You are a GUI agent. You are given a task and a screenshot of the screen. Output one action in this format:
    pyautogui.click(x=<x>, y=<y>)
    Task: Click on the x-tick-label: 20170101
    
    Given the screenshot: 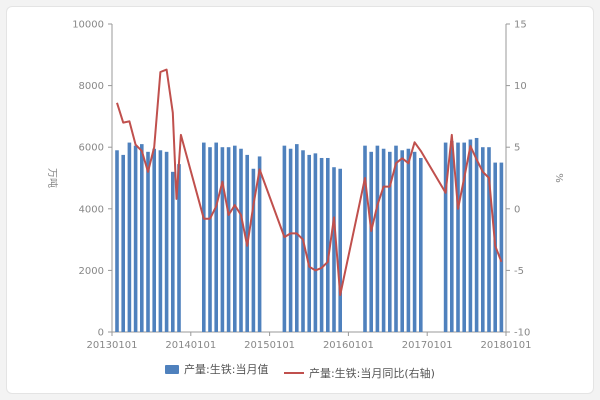 What is the action you would take?
    pyautogui.click(x=427, y=345)
    